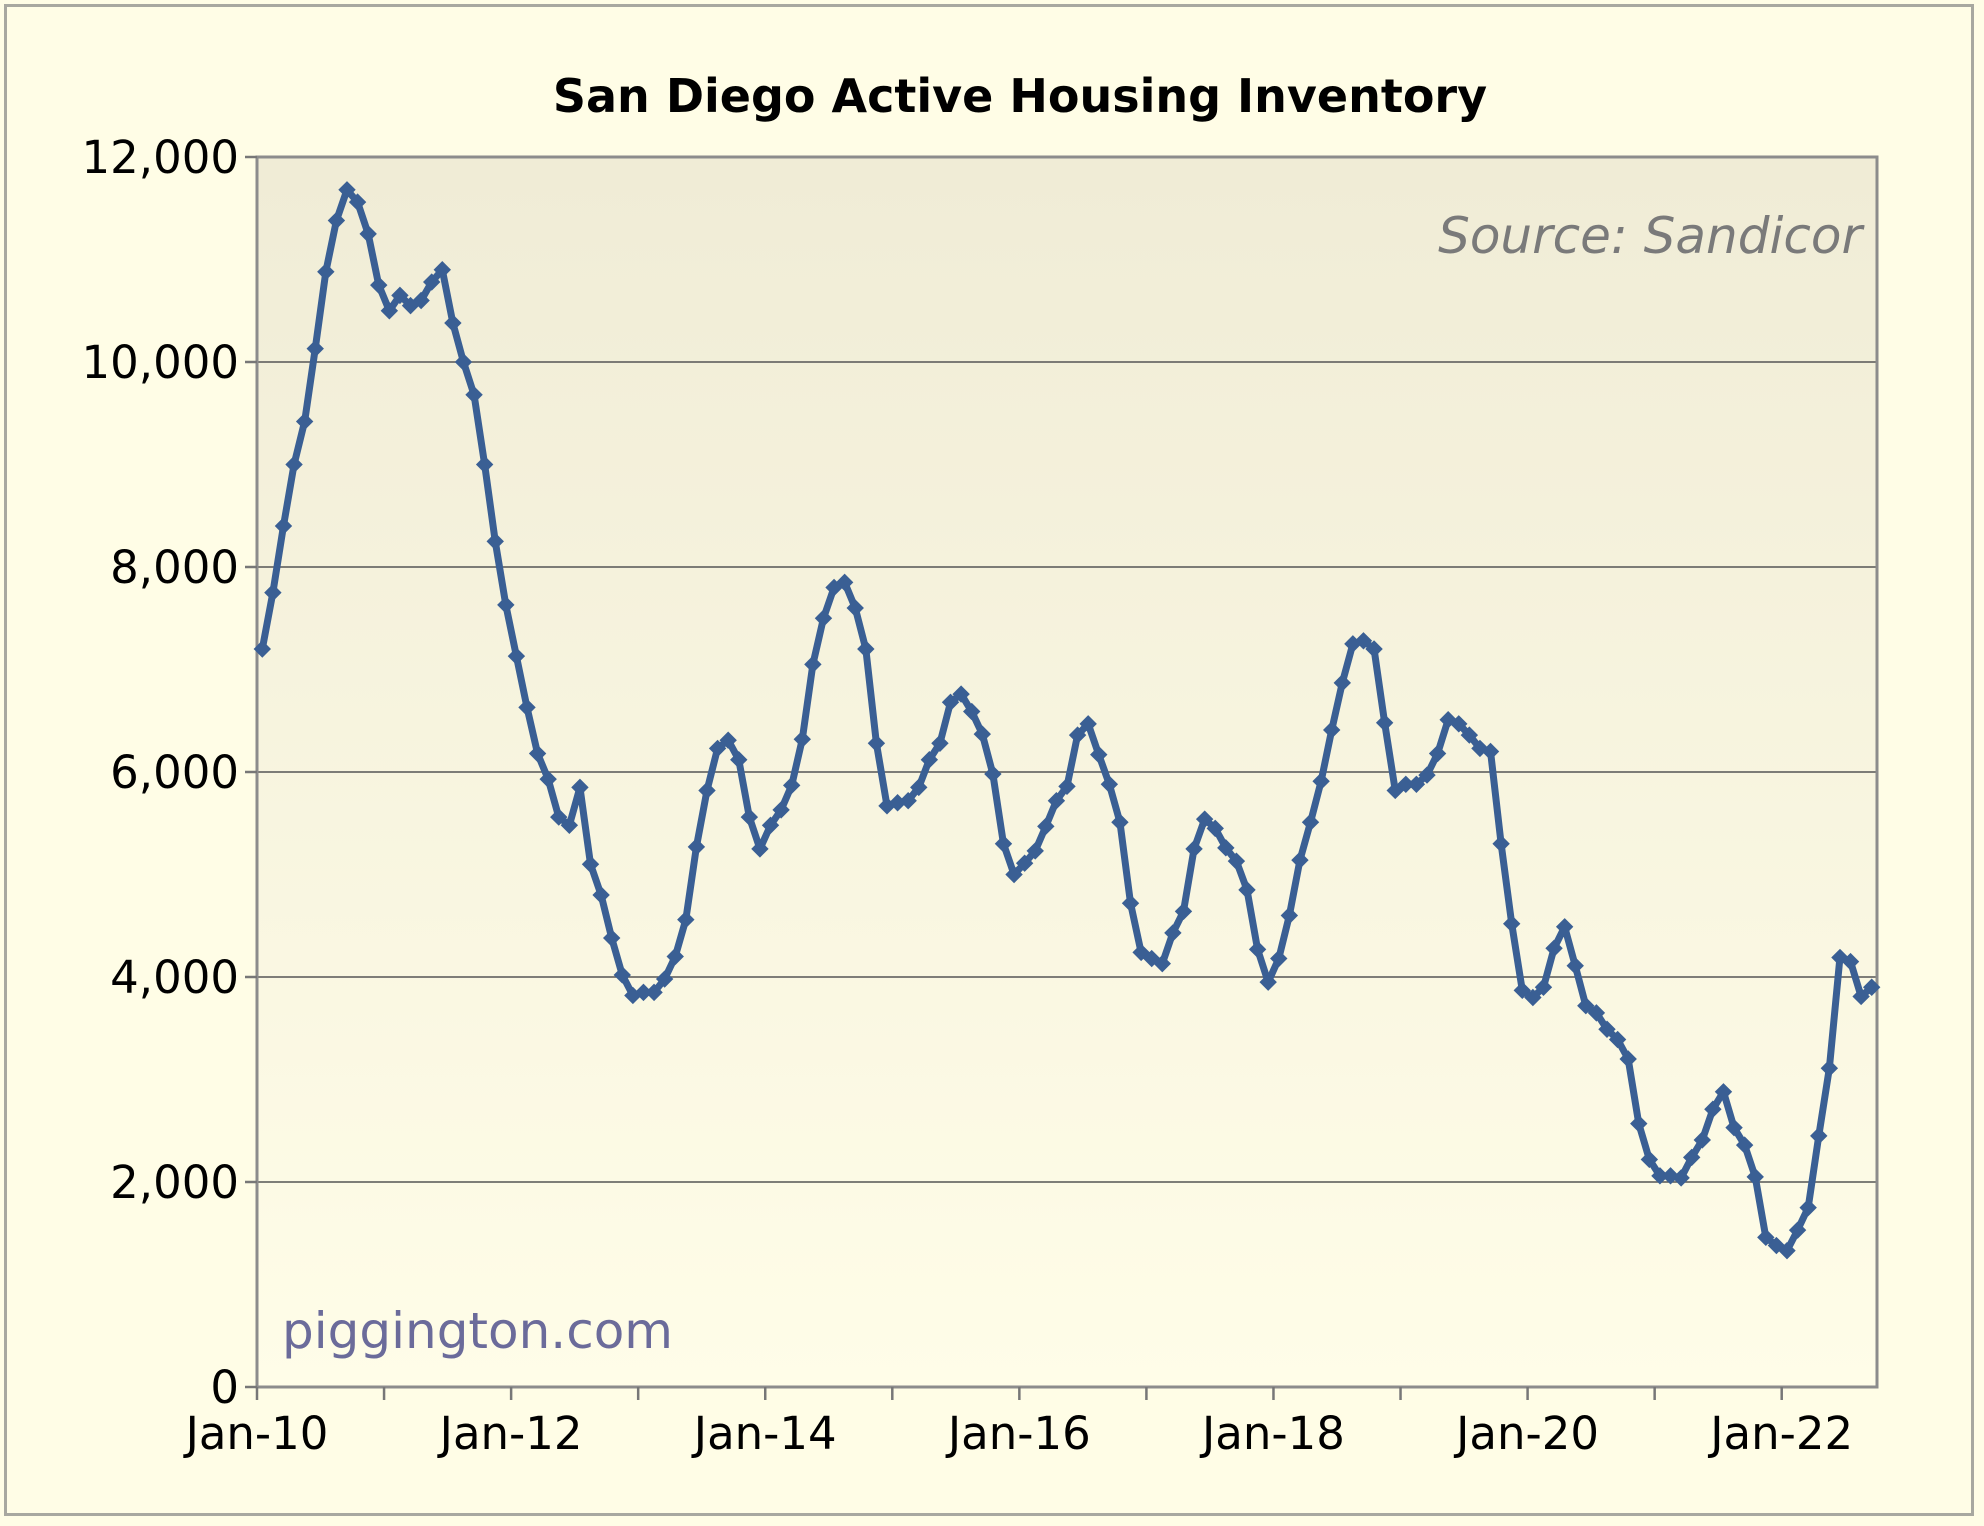  What do you see at coordinates (1780, 1433) in the screenshot?
I see `xtick-label-Jan-22: Jan-22` at bounding box center [1780, 1433].